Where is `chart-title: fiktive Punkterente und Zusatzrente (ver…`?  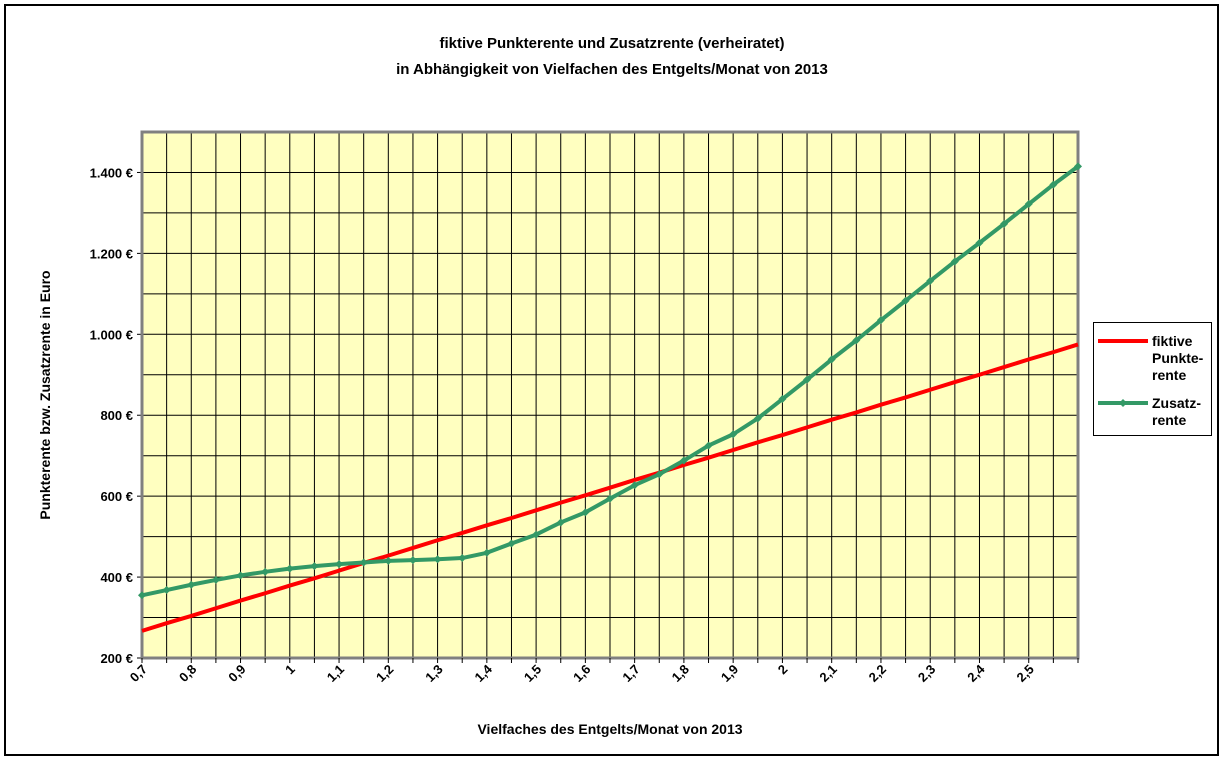 chart-title: fiktive Punkterente und Zusatzrente (ver… is located at coordinates (611, 43).